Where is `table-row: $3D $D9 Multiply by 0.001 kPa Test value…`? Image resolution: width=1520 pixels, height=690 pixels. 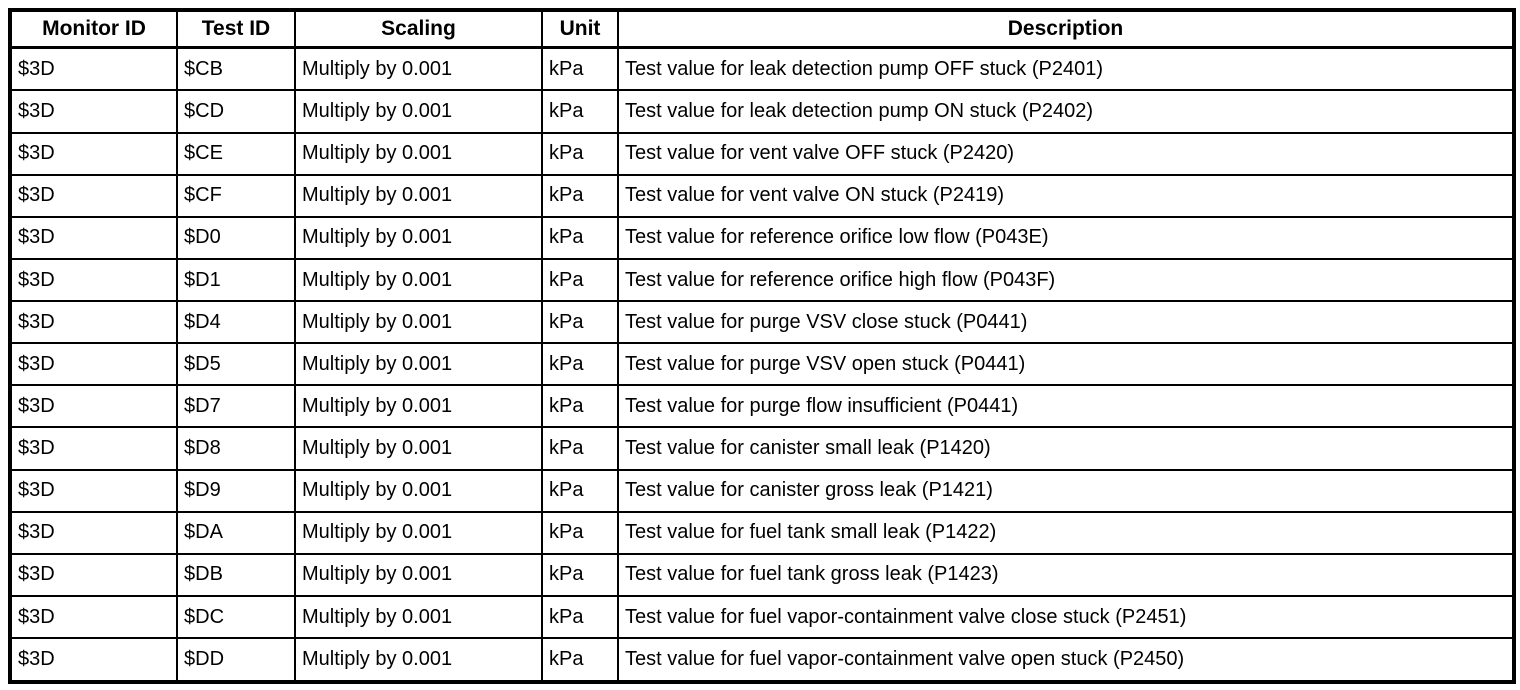
table-row: $3D $D9 Multiply by 0.001 kPa Test value… is located at coordinates (762, 490).